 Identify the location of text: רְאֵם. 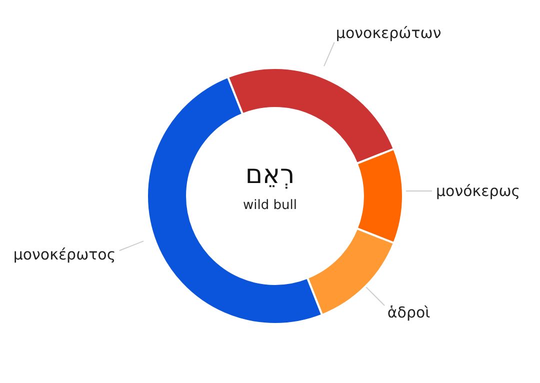
(270, 175).